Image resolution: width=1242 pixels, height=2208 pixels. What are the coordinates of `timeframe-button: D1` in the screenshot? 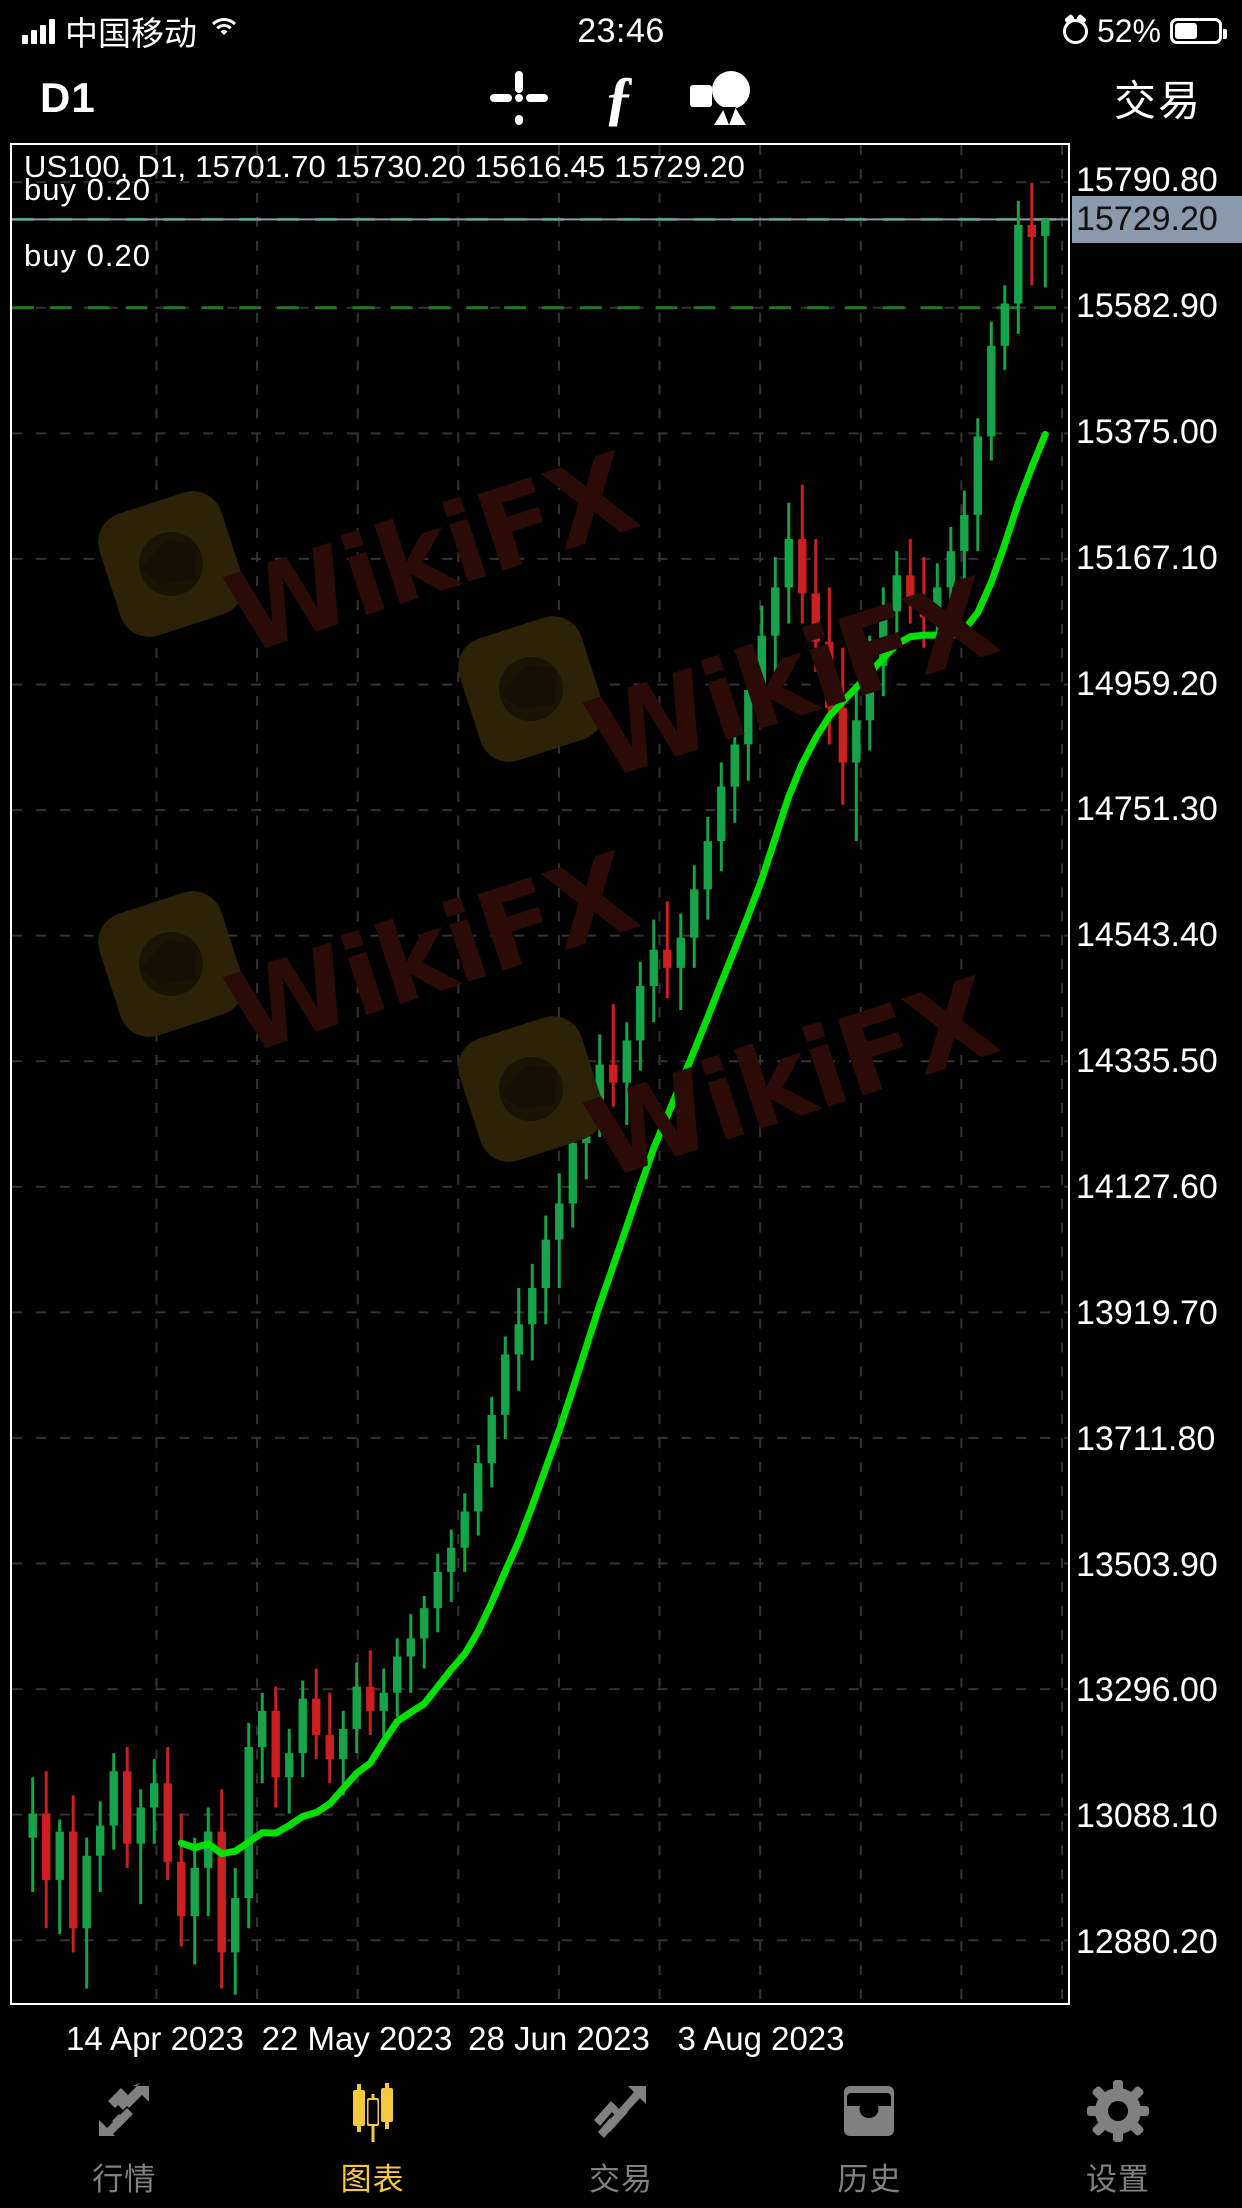 It's located at (68, 97).